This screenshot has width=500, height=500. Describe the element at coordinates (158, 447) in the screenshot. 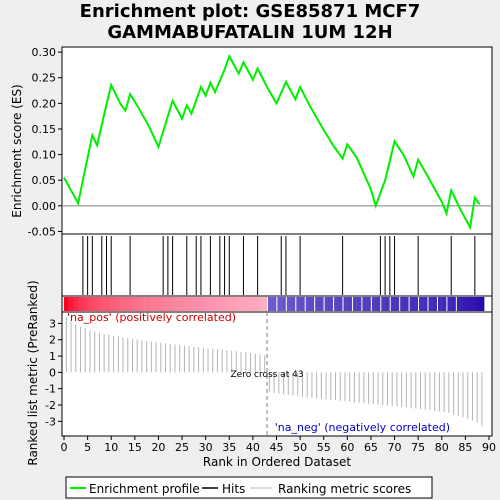

I see `x-tick-label: 20` at that location.